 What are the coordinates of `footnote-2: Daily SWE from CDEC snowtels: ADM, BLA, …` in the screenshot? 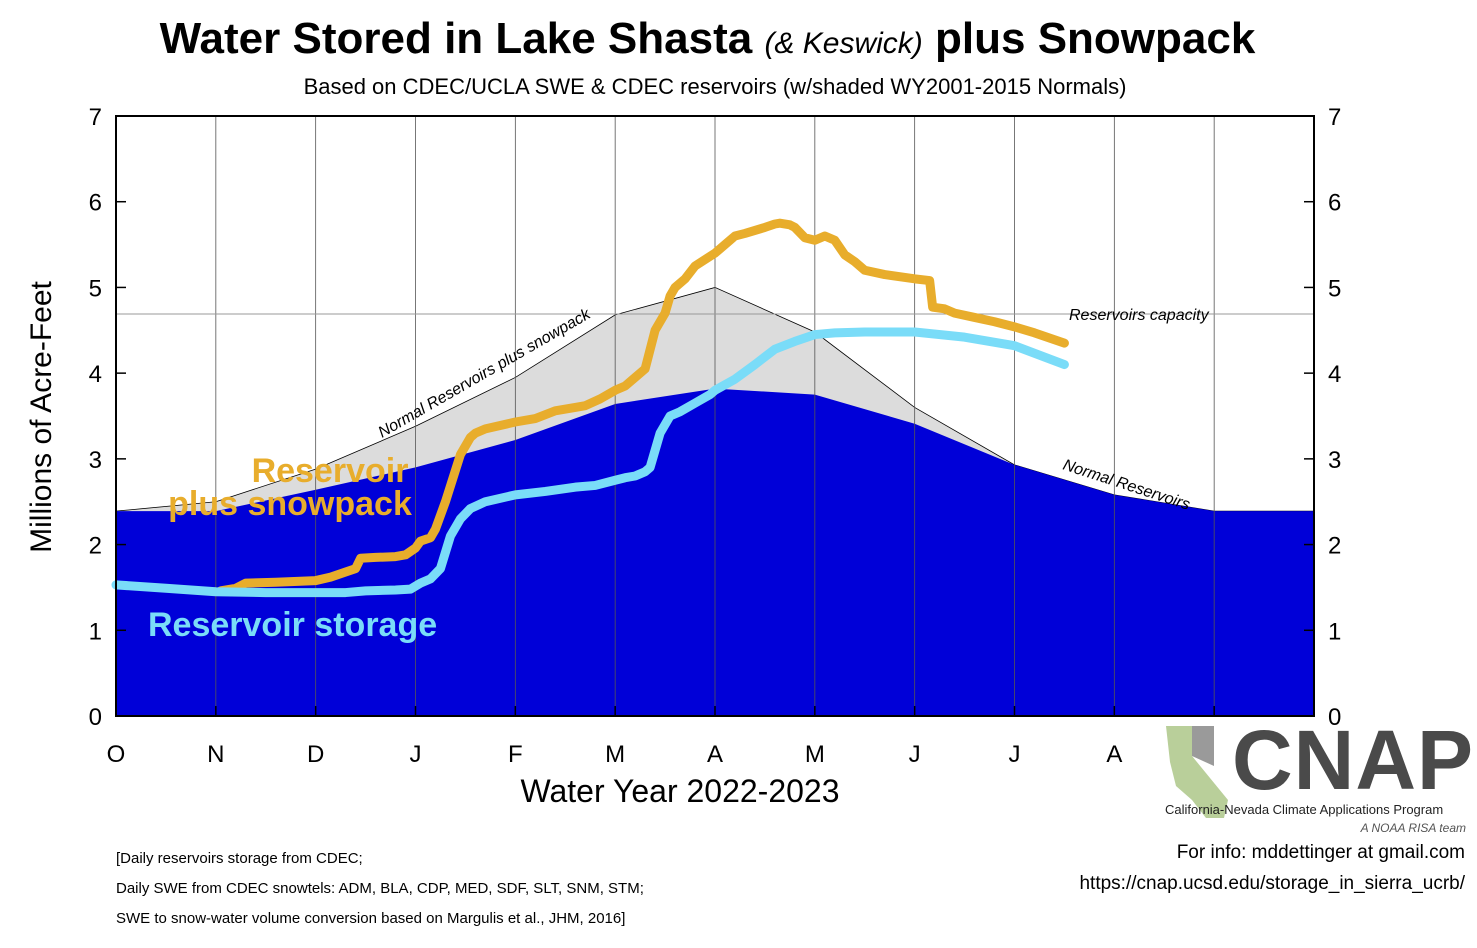 It's located at (380, 888).